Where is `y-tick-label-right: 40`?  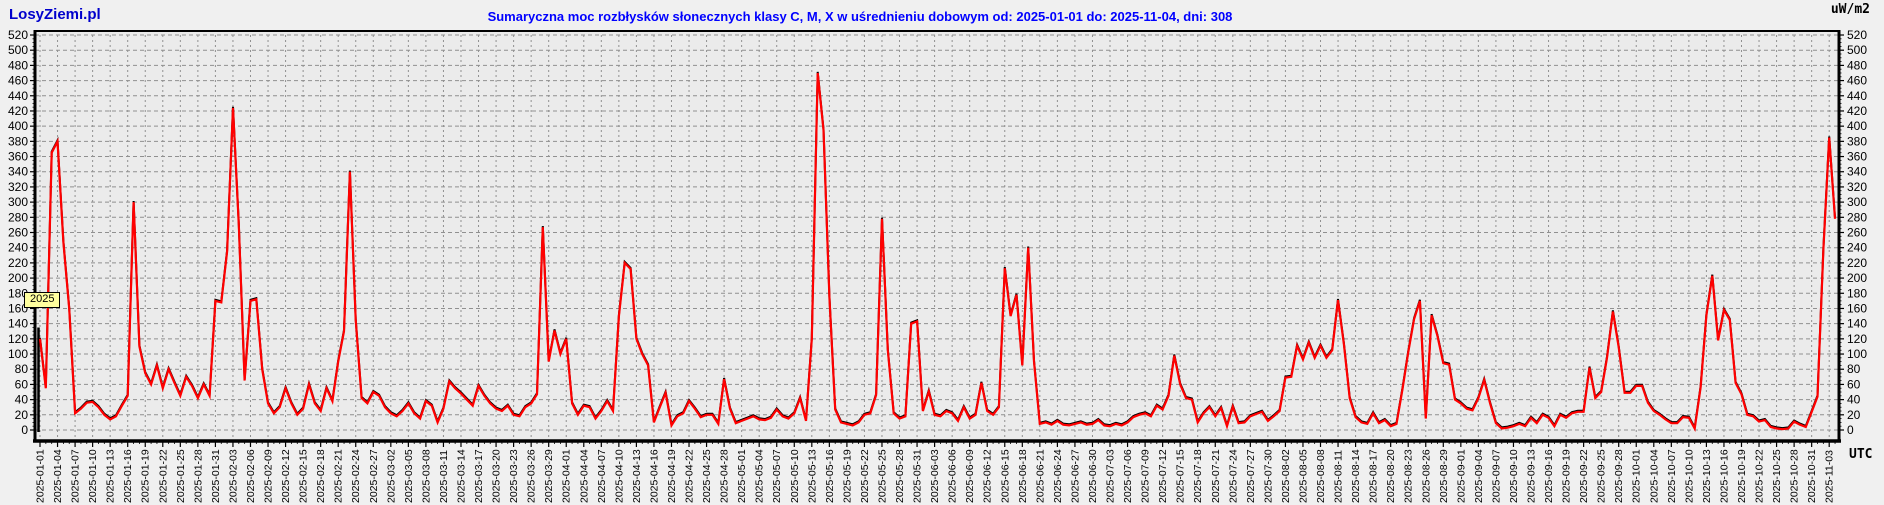 y-tick-label-right: 40 is located at coordinates (1854, 400).